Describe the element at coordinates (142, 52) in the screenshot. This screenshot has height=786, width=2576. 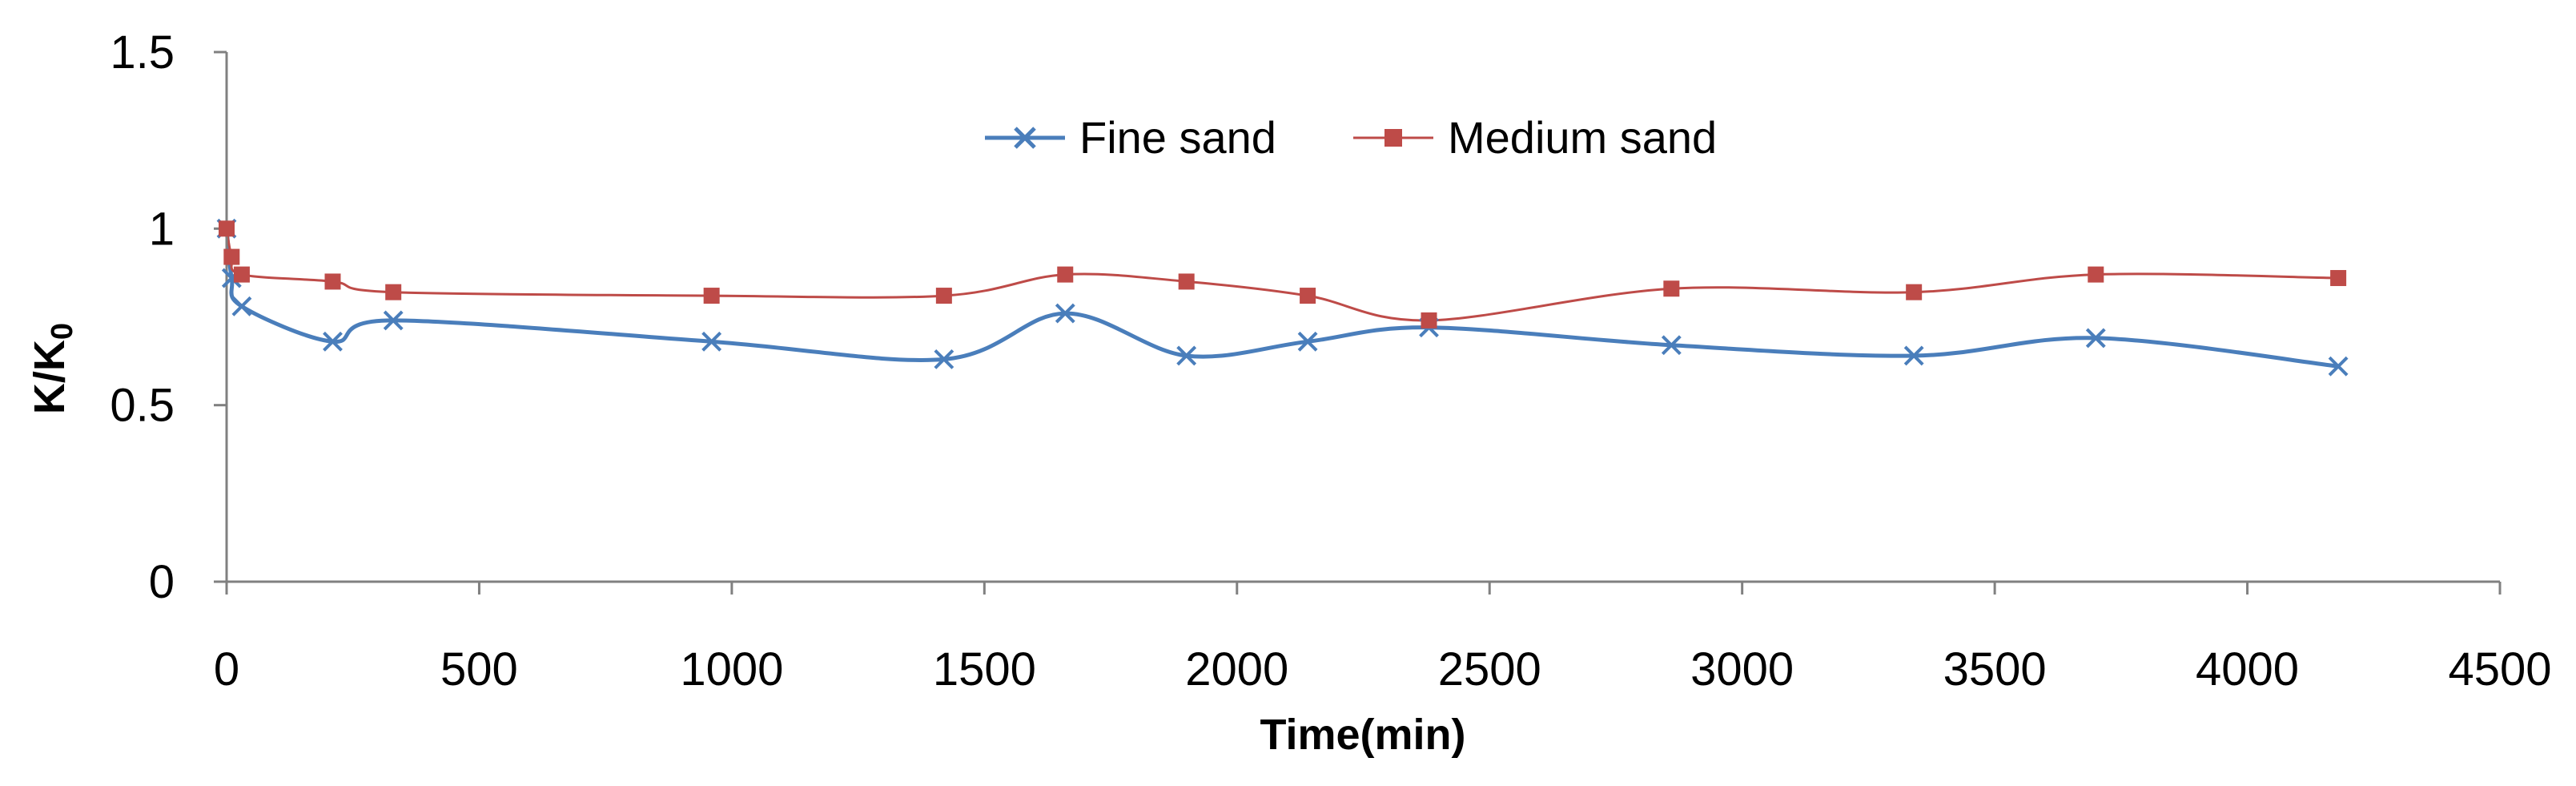
I see `y-tick-label: 1.5` at that location.